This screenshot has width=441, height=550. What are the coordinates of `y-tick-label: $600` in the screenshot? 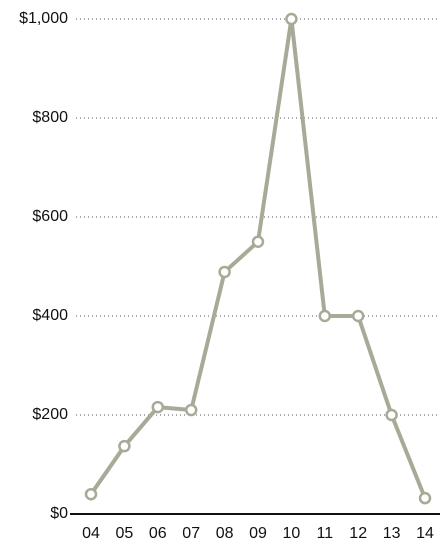 It's located at (50, 216).